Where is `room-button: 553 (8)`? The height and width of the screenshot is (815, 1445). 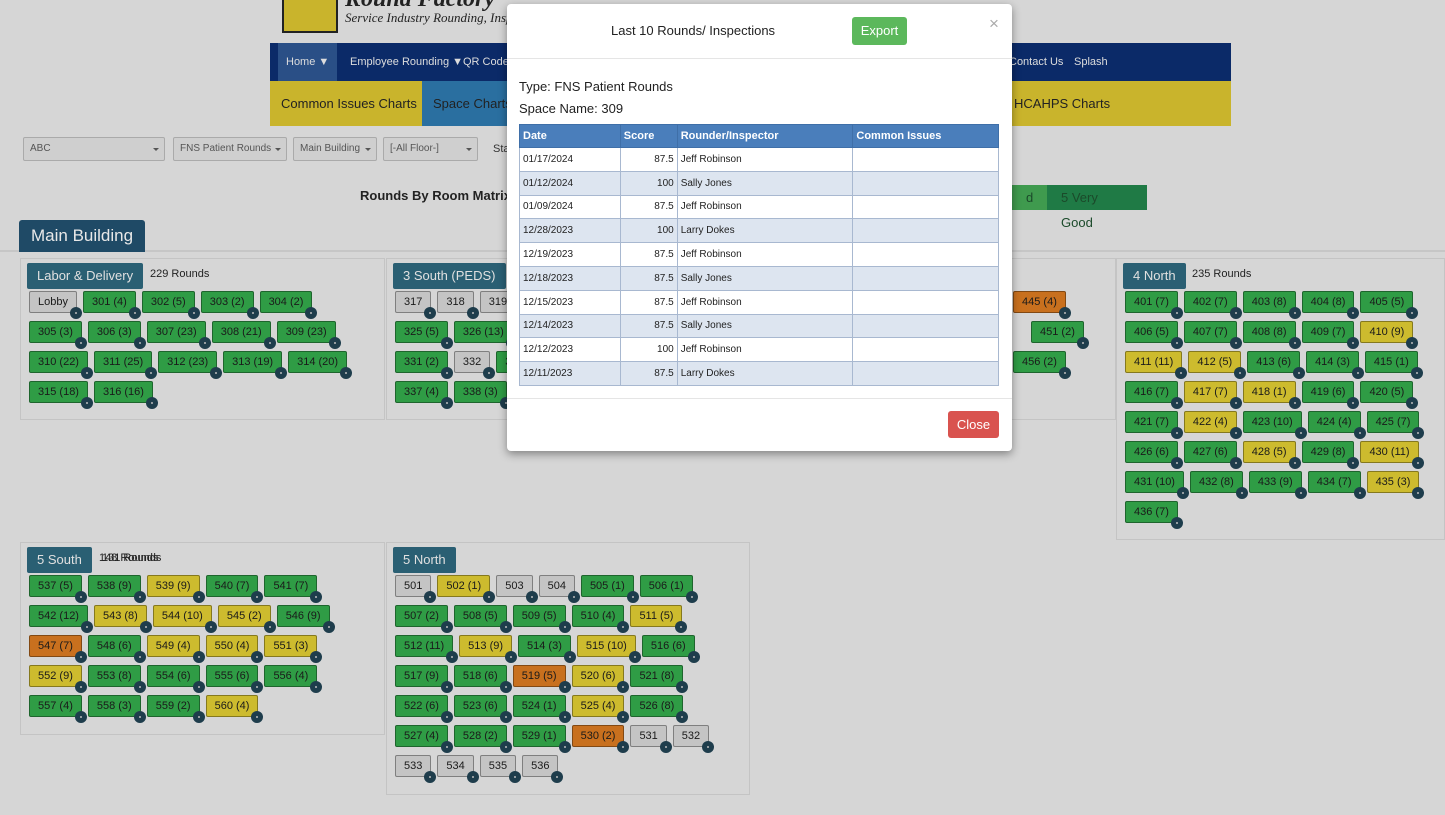
room-button: 553 (8) is located at coordinates (116, 679).